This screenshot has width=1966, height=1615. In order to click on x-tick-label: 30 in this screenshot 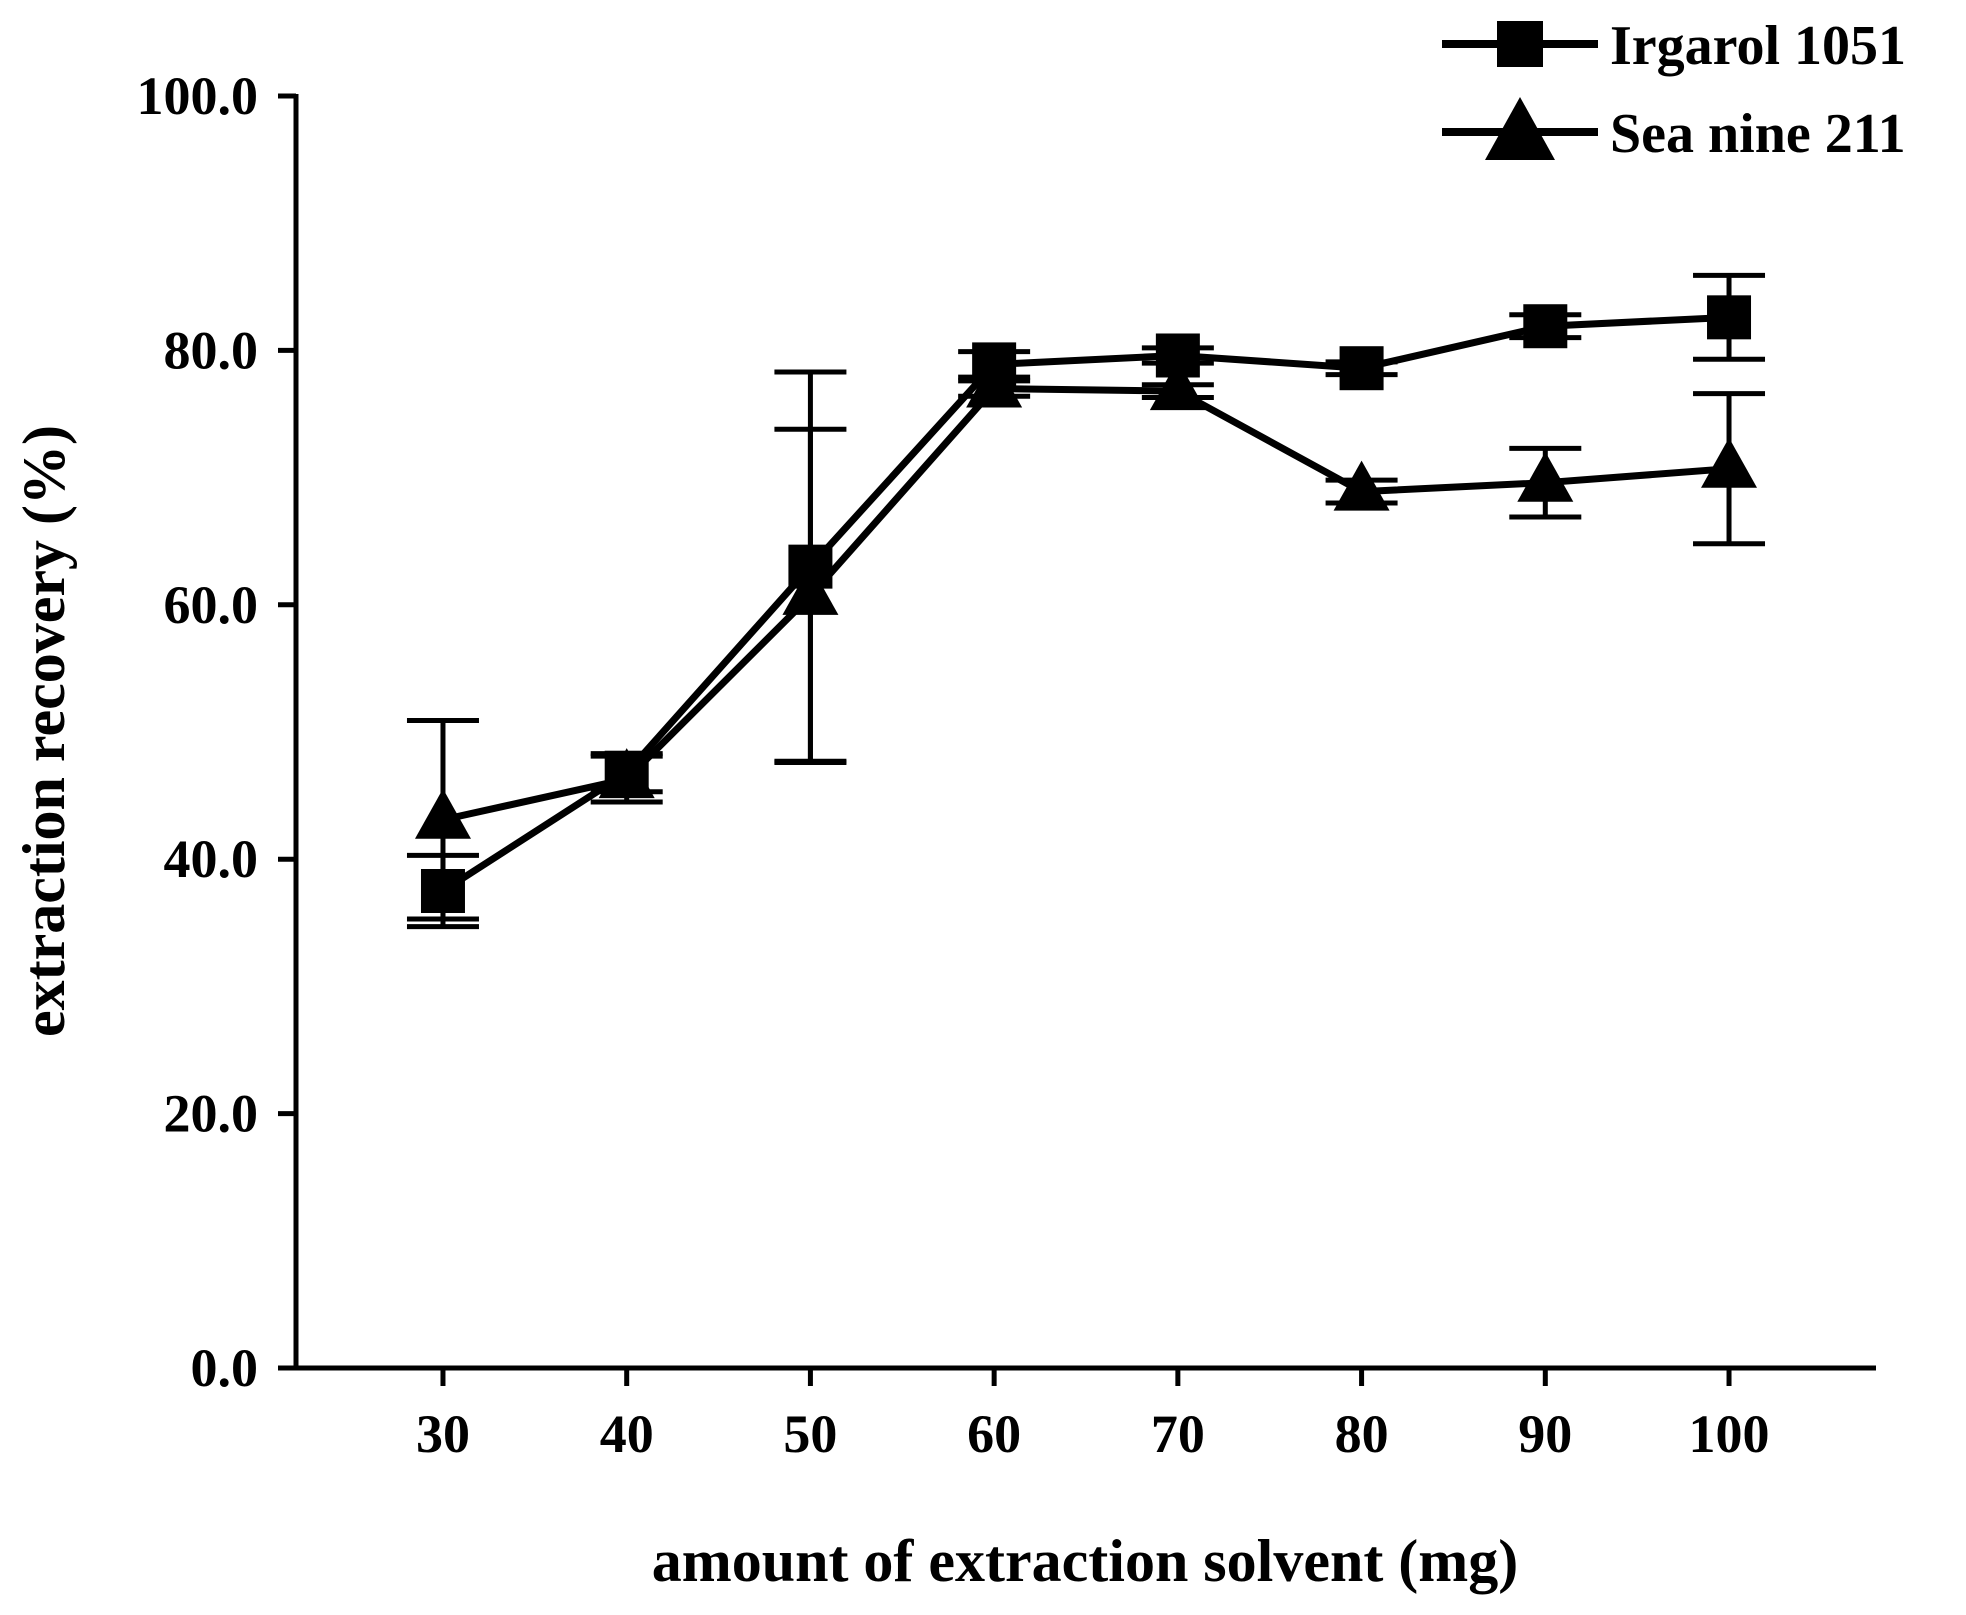, I will do `click(443, 1434)`.